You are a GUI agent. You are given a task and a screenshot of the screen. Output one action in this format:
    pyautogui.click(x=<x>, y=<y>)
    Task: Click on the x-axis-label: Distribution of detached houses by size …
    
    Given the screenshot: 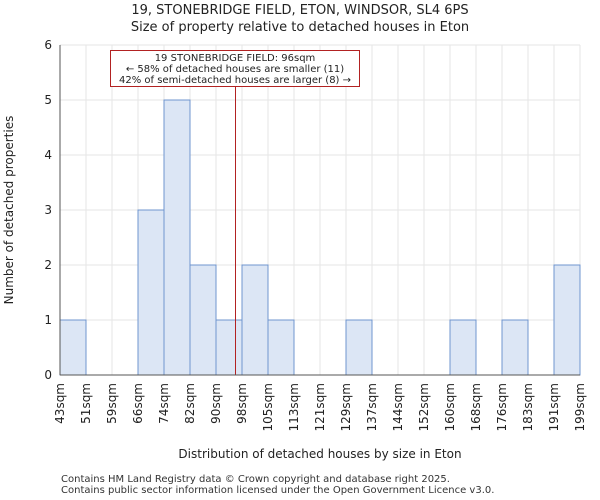 What is the action you would take?
    pyautogui.click(x=319, y=454)
    